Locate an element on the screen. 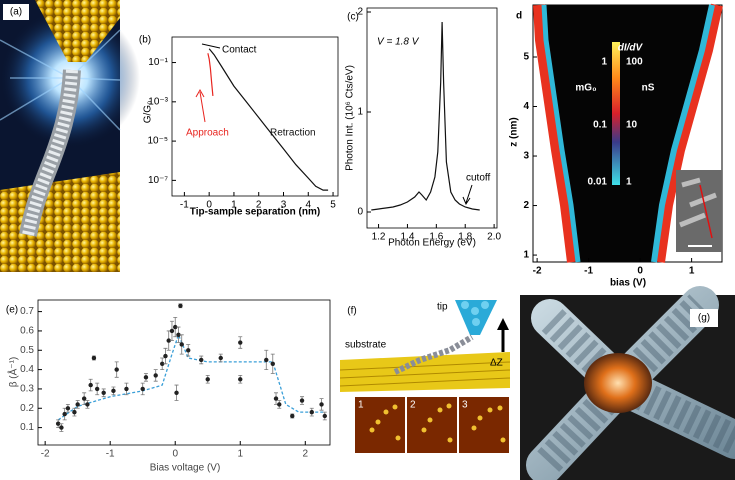 This screenshot has height=480, width=735. x-axis-label: bias (V) is located at coordinates (628, 283).